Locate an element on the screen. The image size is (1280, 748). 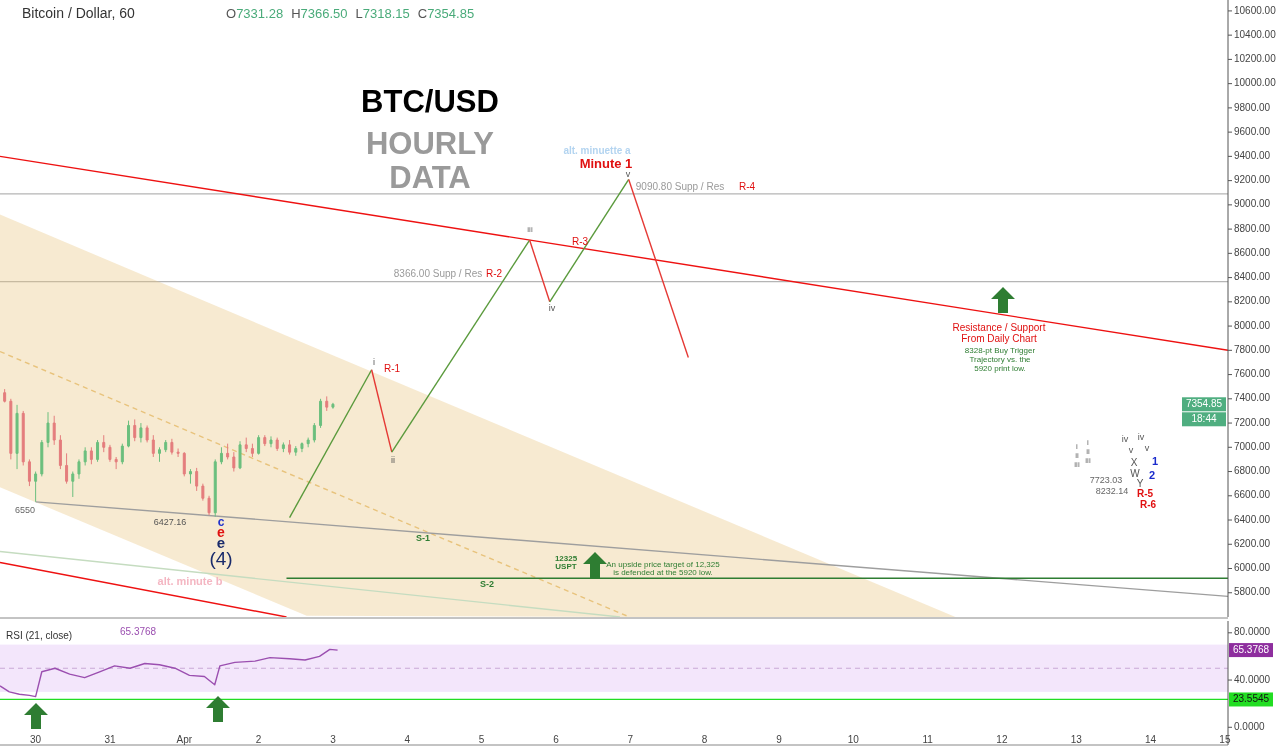
annotation: 7723.03 is located at coordinates (1106, 480).